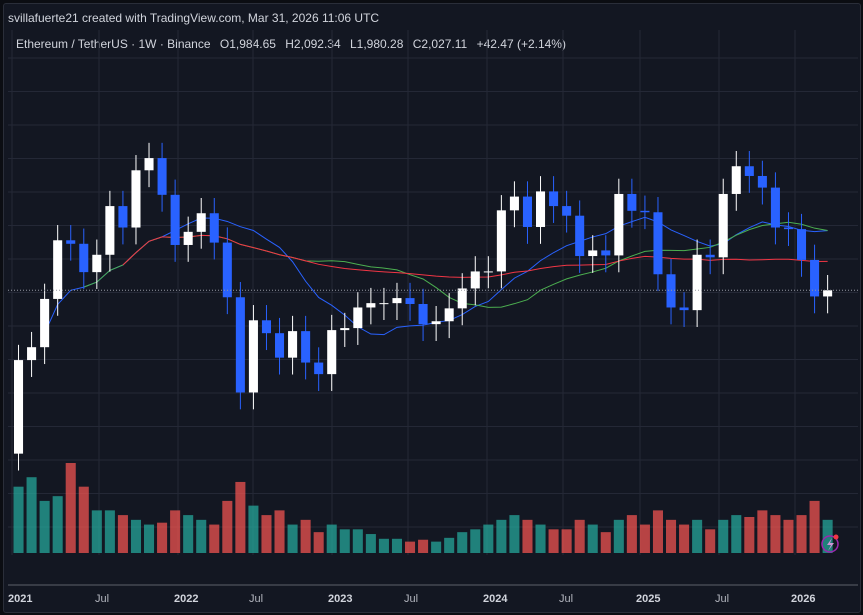 The image size is (863, 615). Describe the element at coordinates (830, 544) in the screenshot. I see `lightning-icon` at that location.